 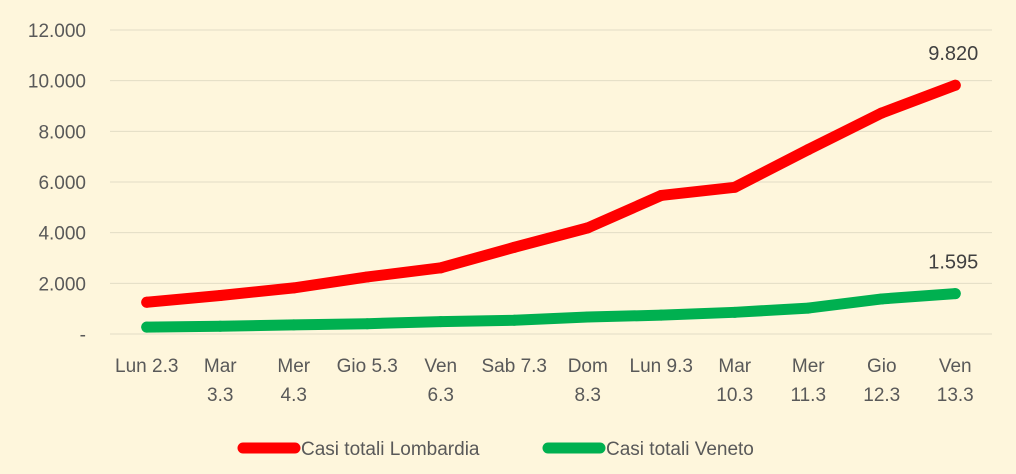 I want to click on x-tick-label: Ven 13.3, so click(x=955, y=381).